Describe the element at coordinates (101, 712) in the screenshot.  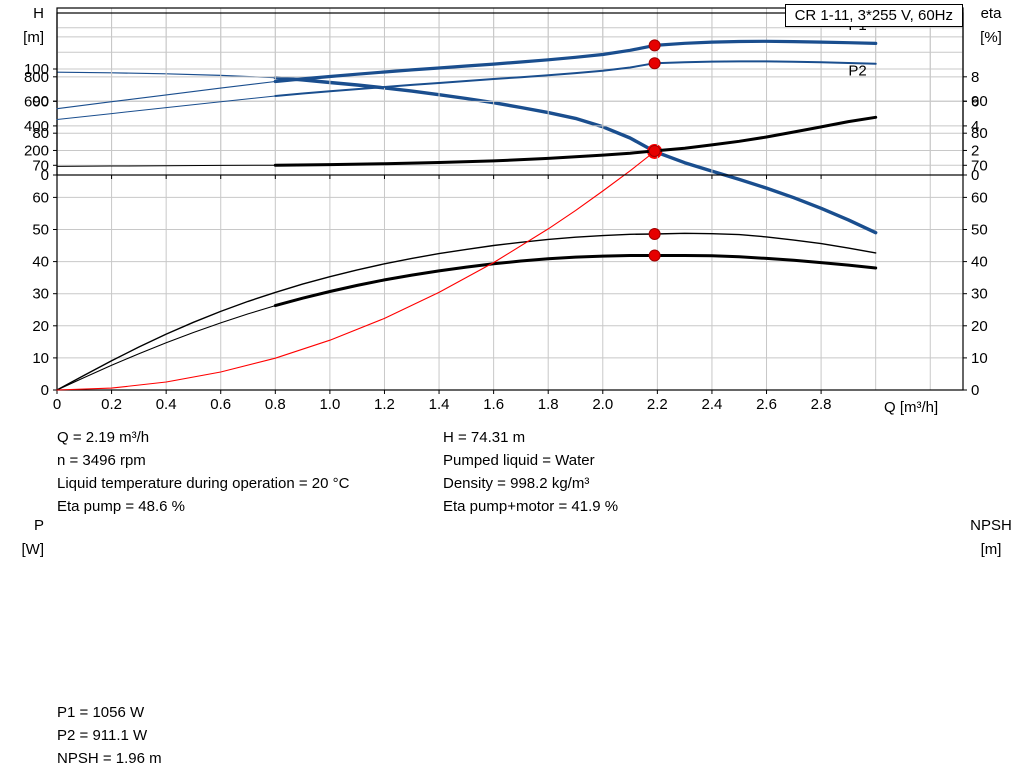
I see `p1-text: P1 = 1056 W` at that location.